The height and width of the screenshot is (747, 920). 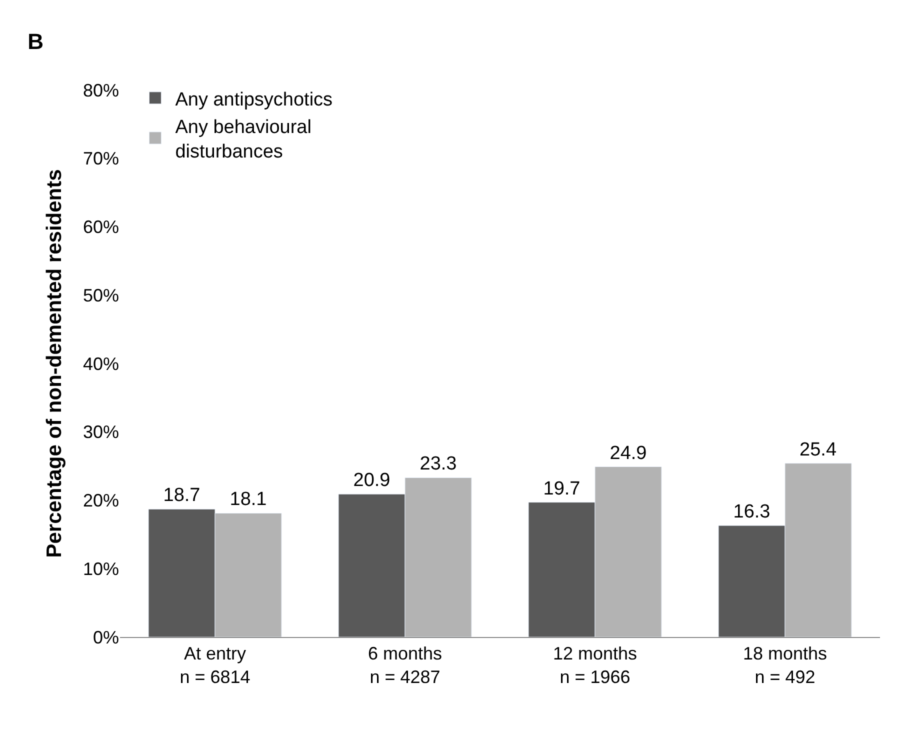 I want to click on y-tick-label: 80%, so click(x=100, y=90).